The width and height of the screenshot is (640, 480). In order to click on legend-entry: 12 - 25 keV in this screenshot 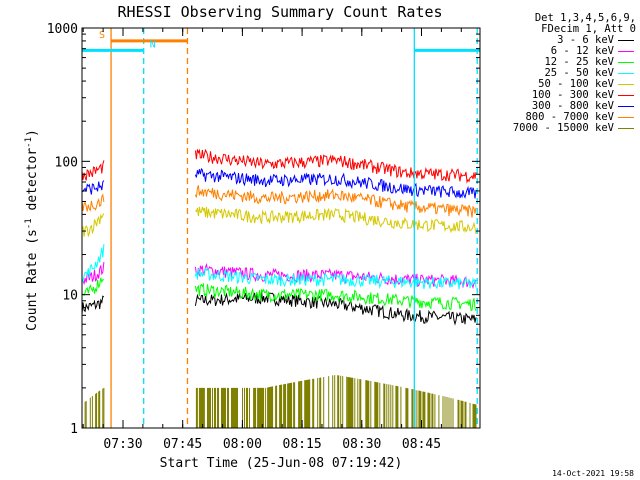, I will do `click(557, 62)`.